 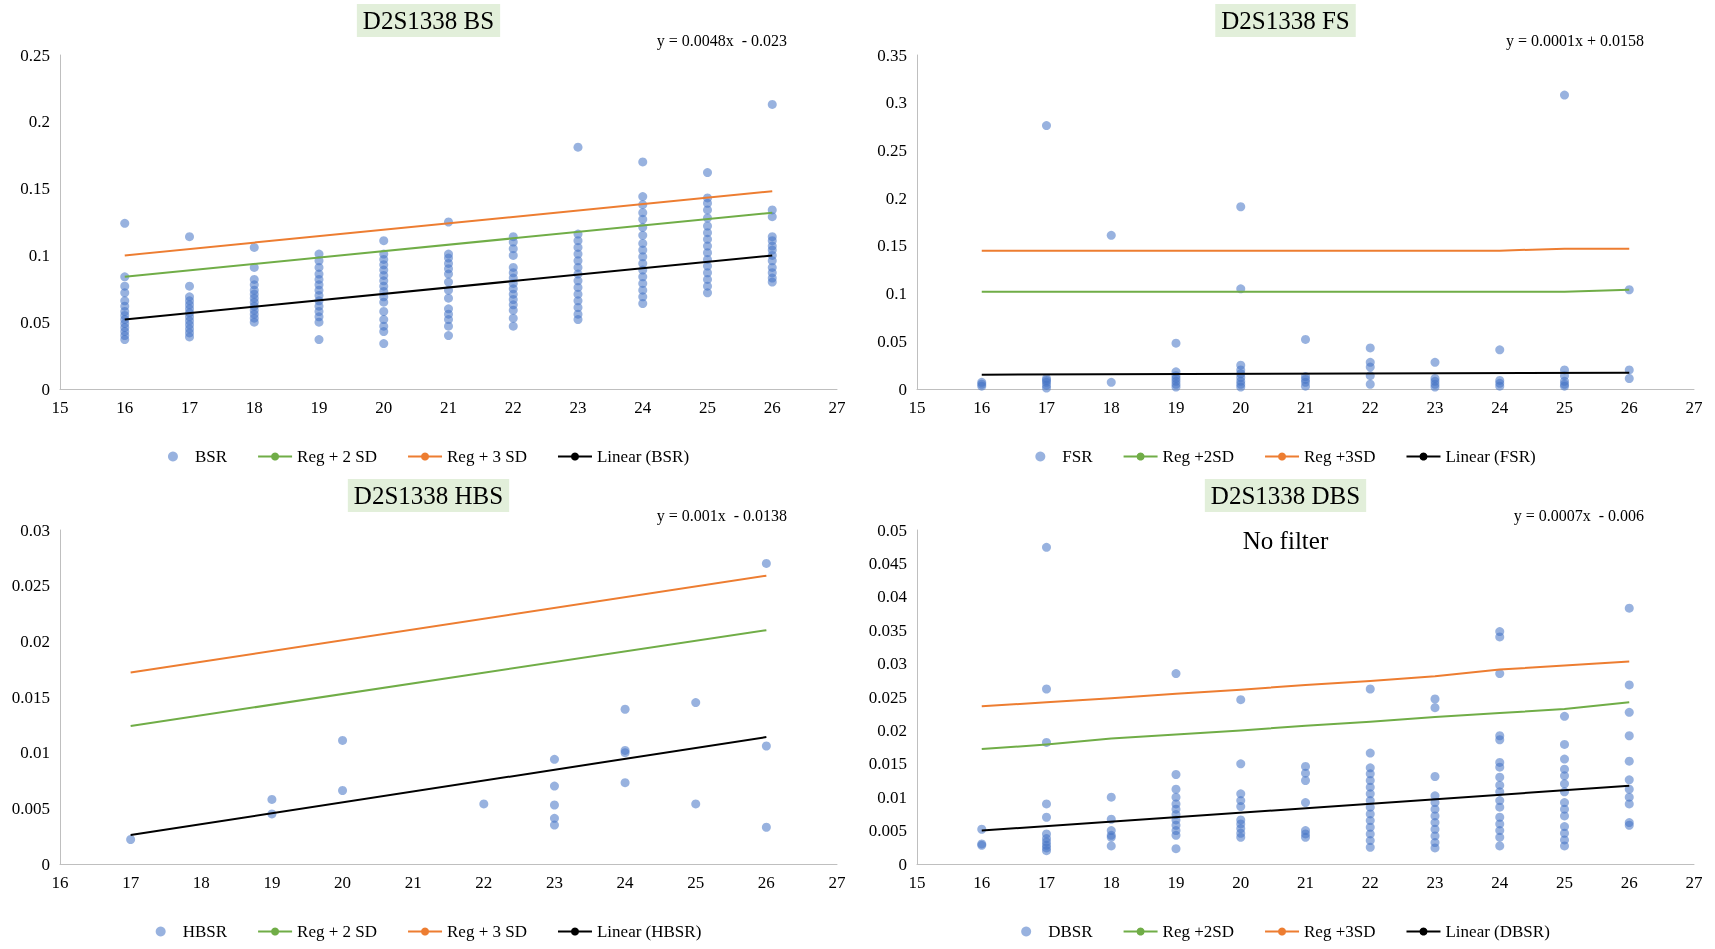 What do you see at coordinates (1497, 931) in the screenshot?
I see `legend-label: Linear (DBSR)` at bounding box center [1497, 931].